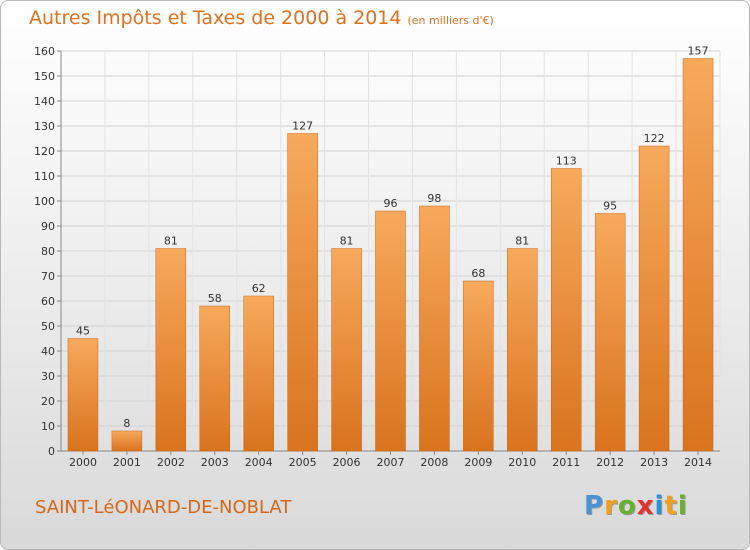  I want to click on logo-letter: o, so click(627, 506).